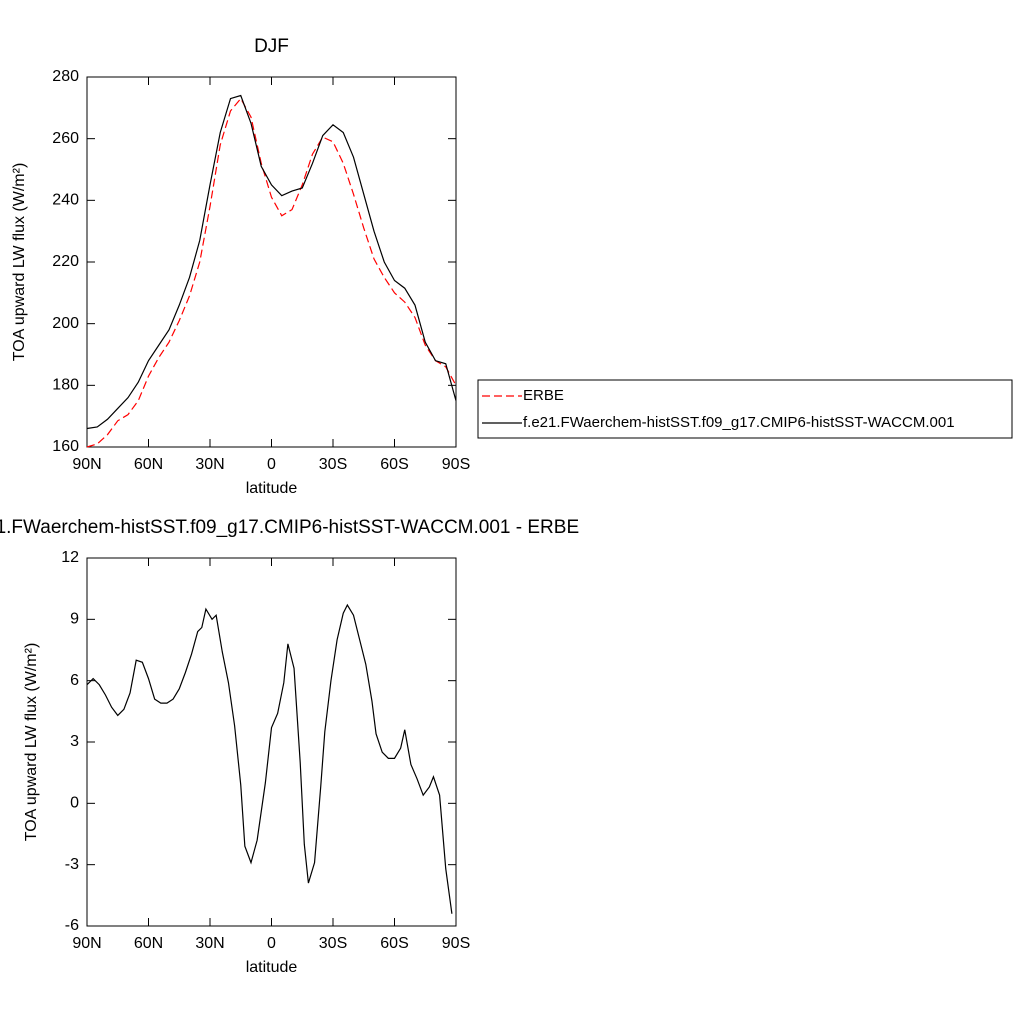 This screenshot has height=1024, width=1024. I want to click on legend-label: ERBE, so click(543, 395).